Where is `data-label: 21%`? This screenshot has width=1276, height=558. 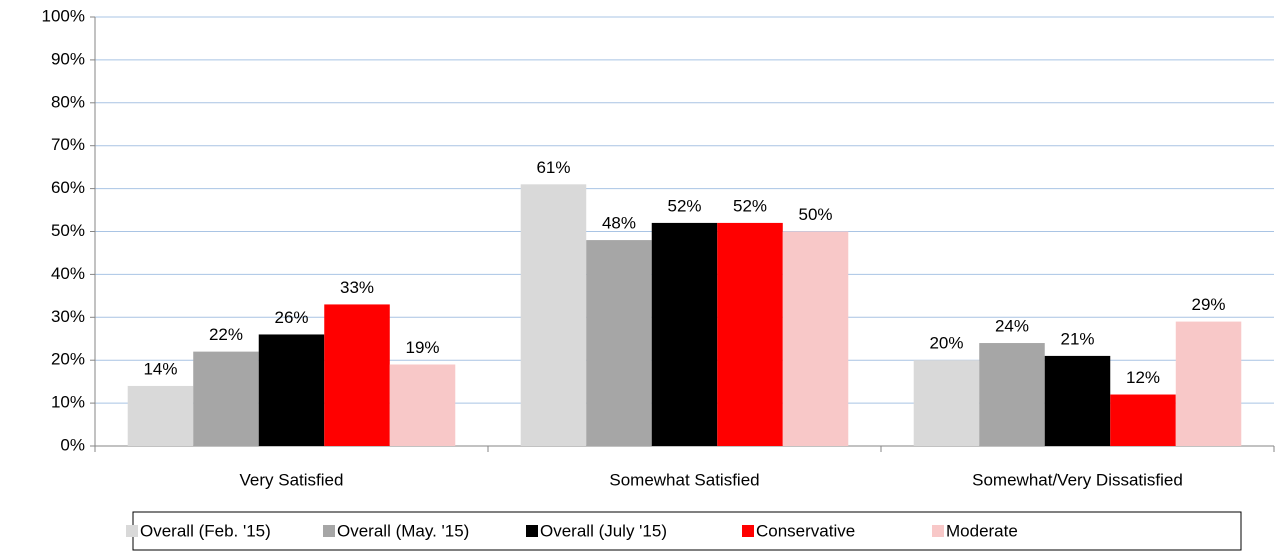
data-label: 21% is located at coordinates (1077, 338).